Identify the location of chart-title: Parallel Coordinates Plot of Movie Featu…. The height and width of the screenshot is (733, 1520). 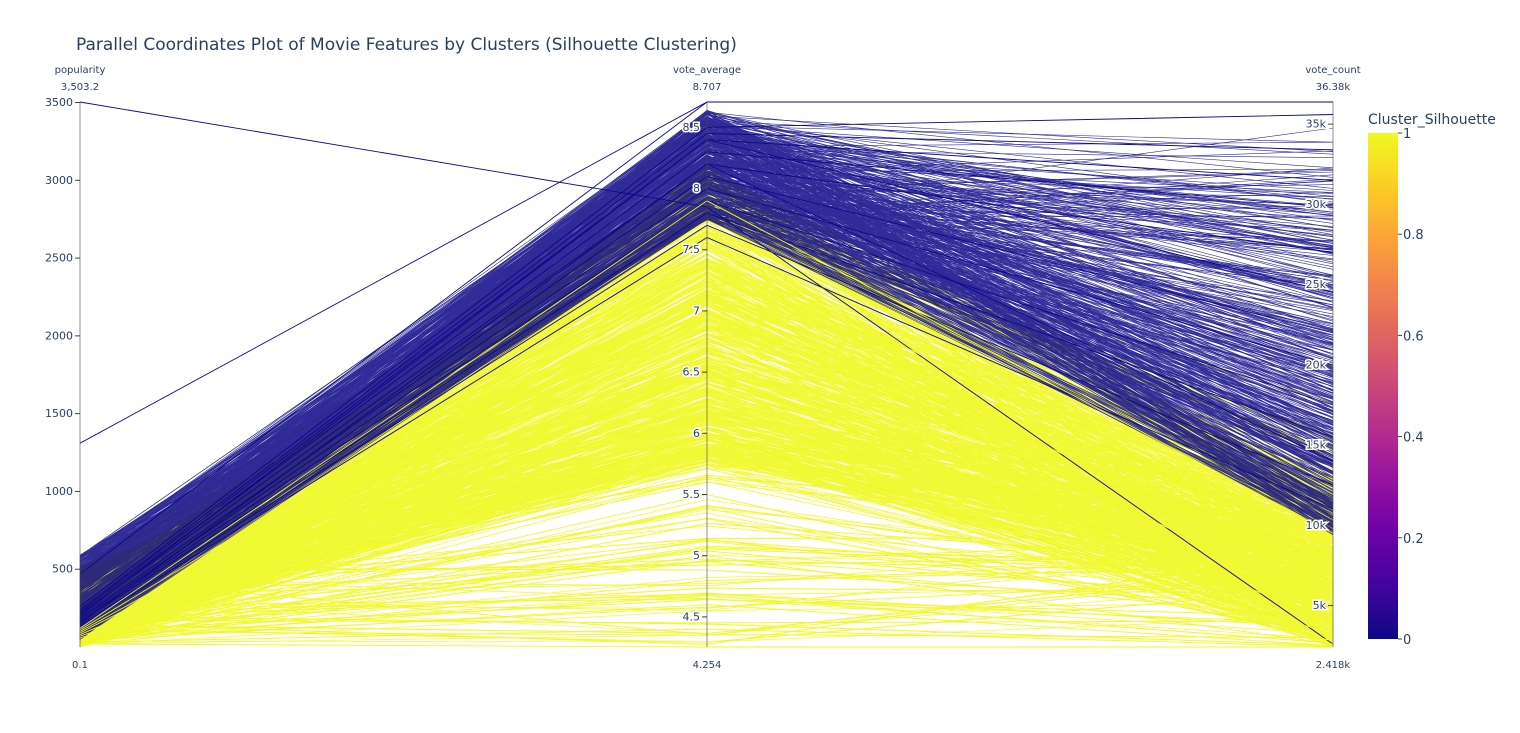
(406, 45).